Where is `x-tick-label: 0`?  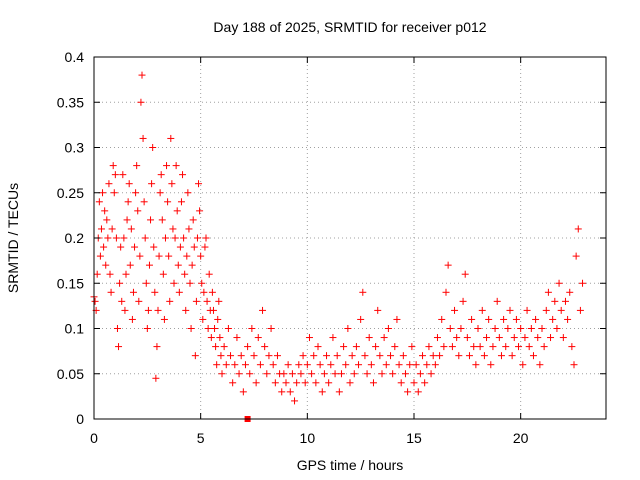
x-tick-label: 0 is located at coordinates (94, 438).